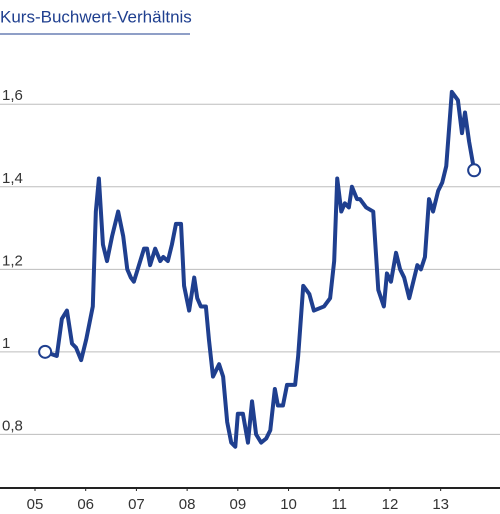 This screenshot has height=514, width=500. Describe the element at coordinates (6, 343) in the screenshot. I see `y-tick-label: 1` at that location.